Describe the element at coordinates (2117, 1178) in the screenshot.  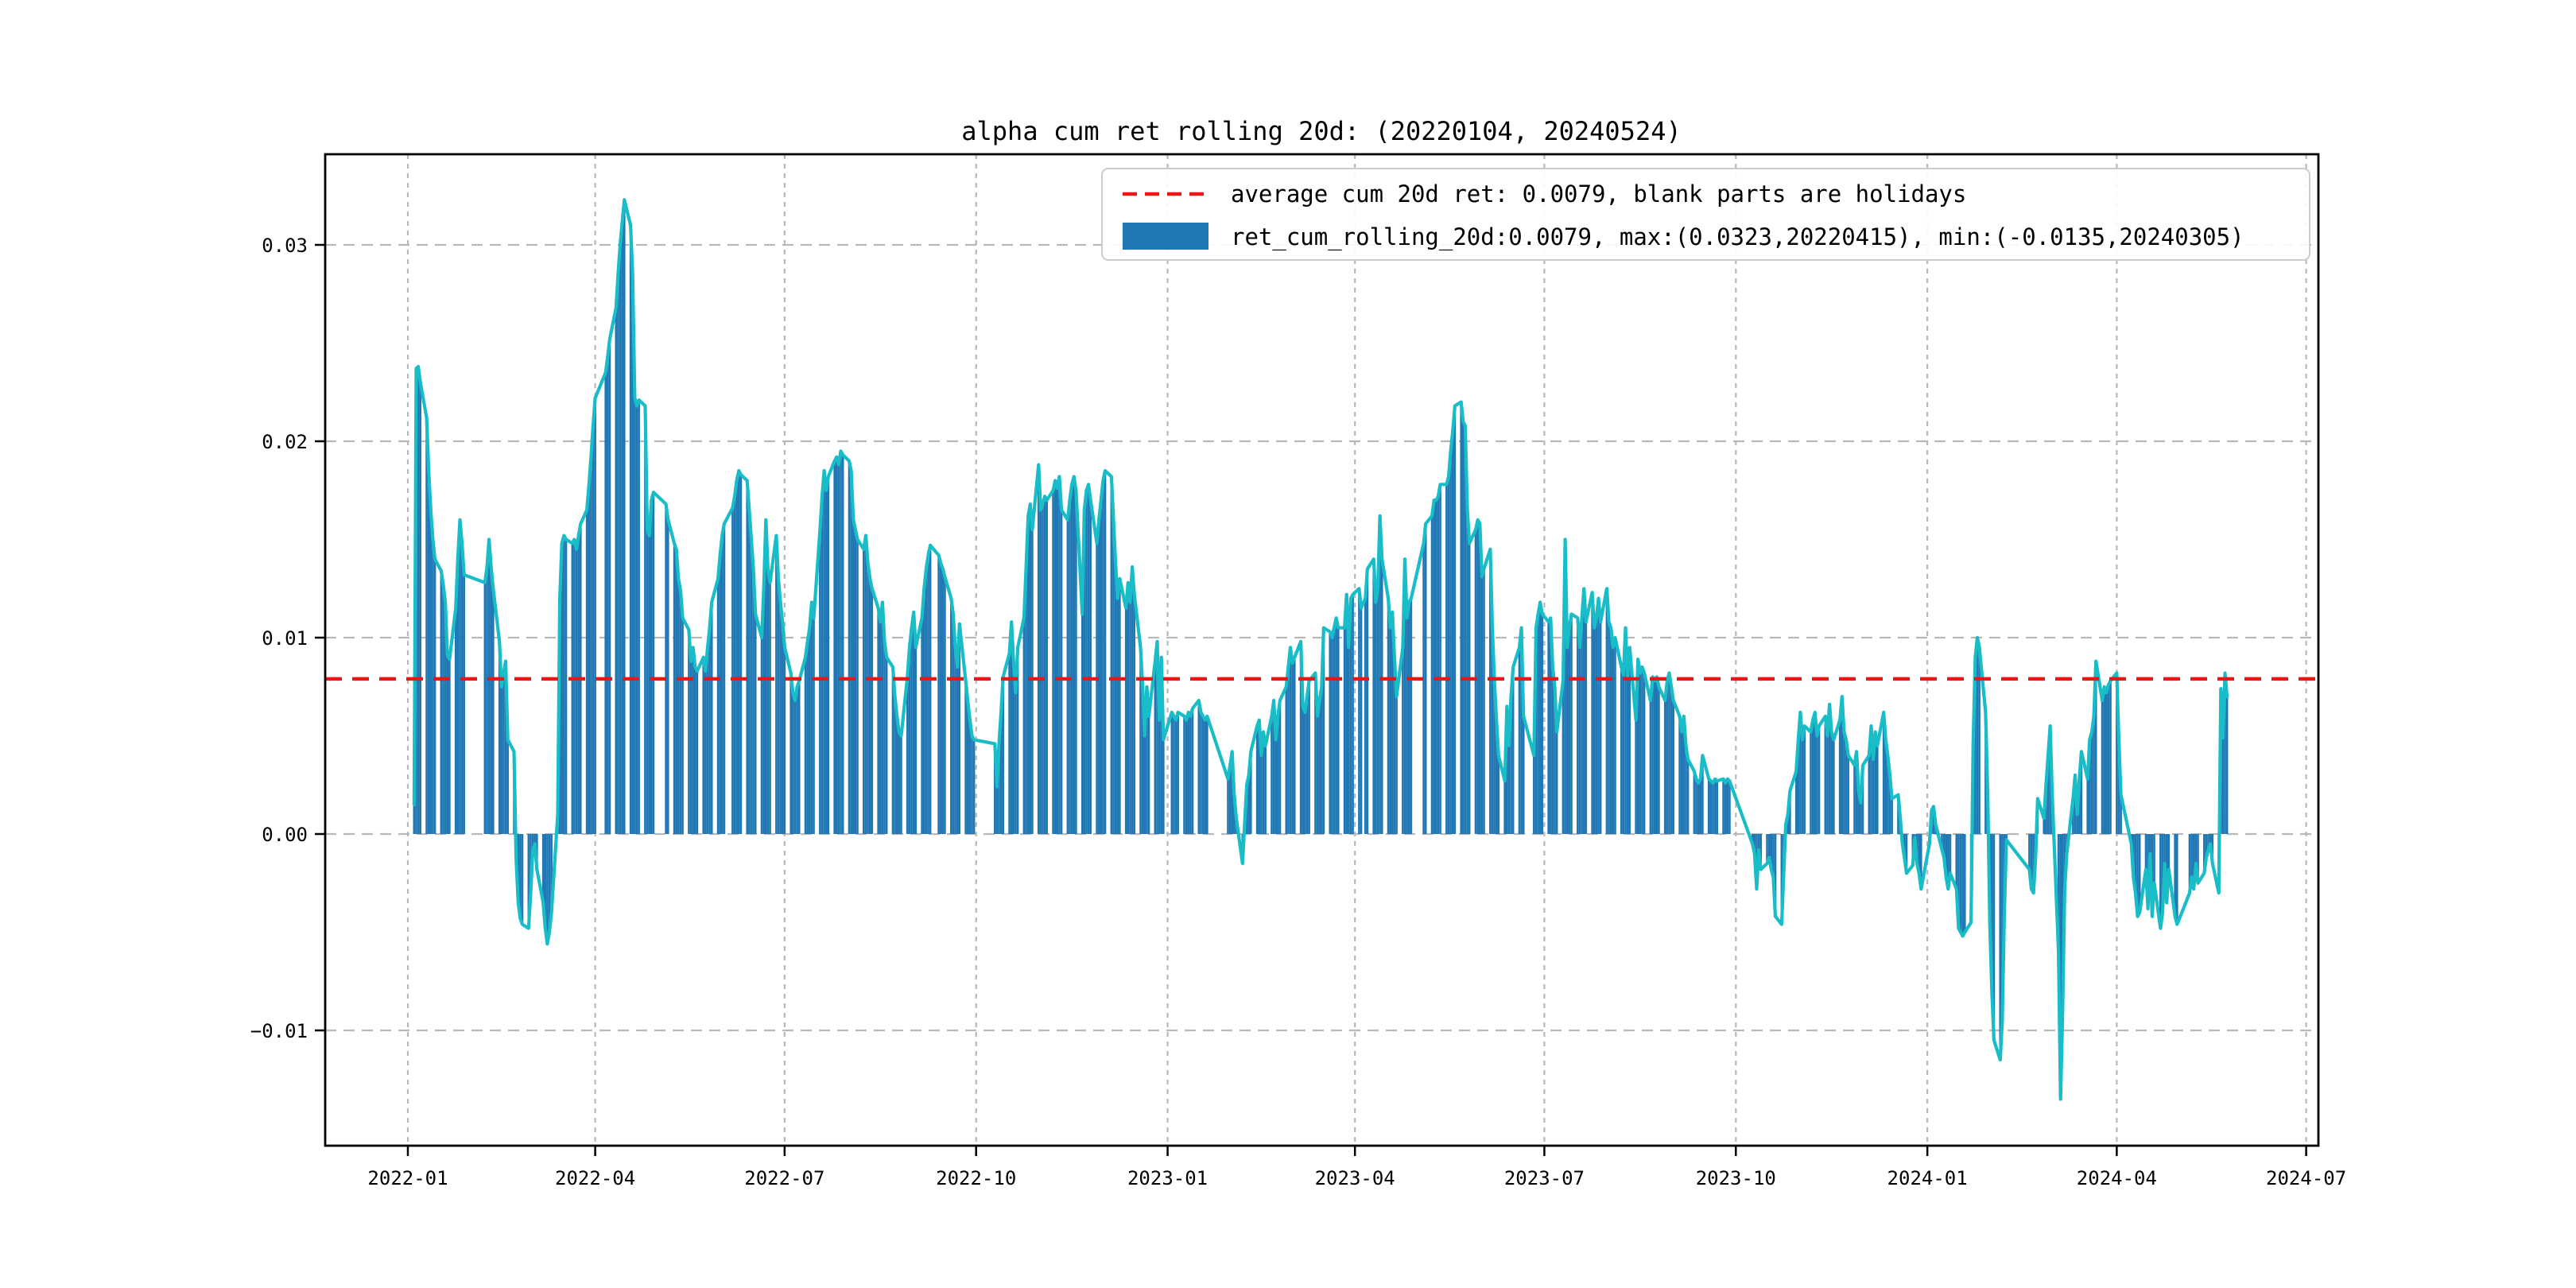
I see `x-tick-label-2024-04: 2024-04` at that location.